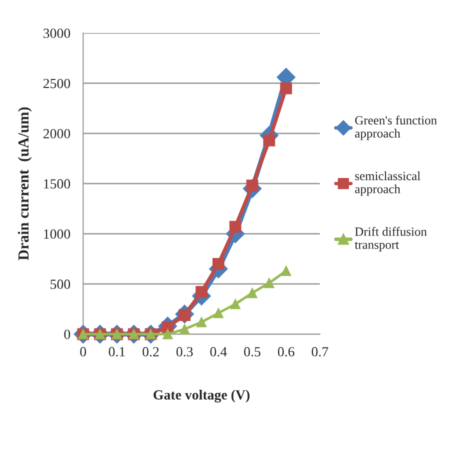 Image resolution: width=467 pixels, height=459 pixels. What do you see at coordinates (286, 351) in the screenshot?
I see `x-tick-label: 0.6` at bounding box center [286, 351].